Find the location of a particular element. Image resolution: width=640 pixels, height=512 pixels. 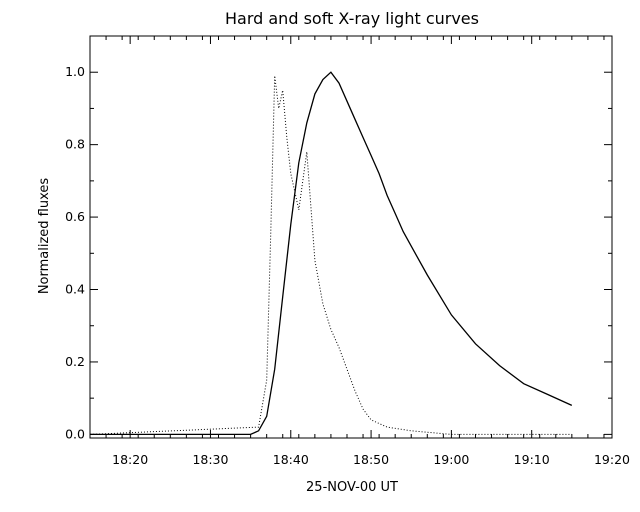

x-tick-label: 19:20 is located at coordinates (612, 459).